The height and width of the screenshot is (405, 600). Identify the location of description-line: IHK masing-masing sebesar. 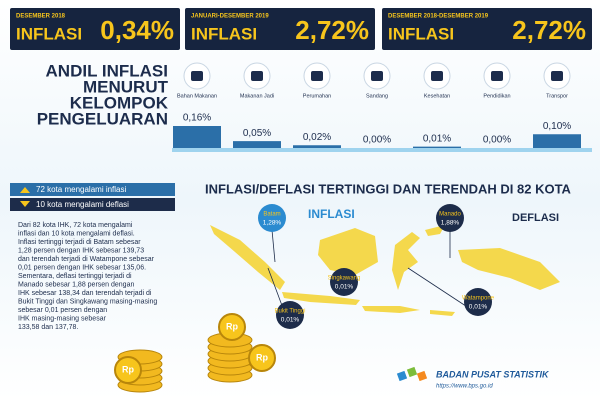
(62, 318).